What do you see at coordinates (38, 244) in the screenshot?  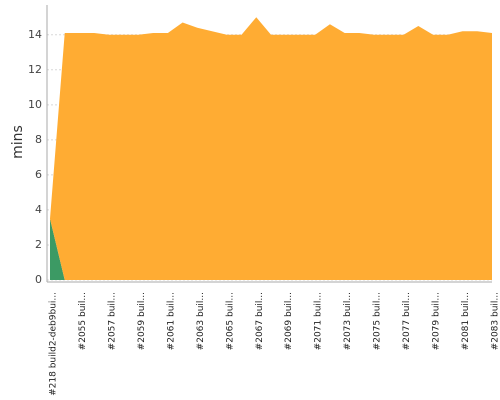 I see `y-tick-label: 2` at bounding box center [38, 244].